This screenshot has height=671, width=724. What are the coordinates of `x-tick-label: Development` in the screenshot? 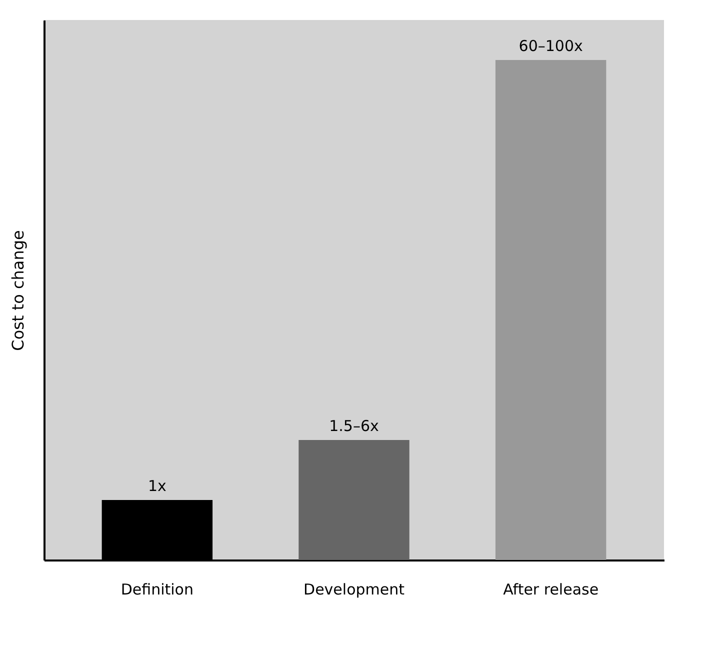 It's located at (354, 589).